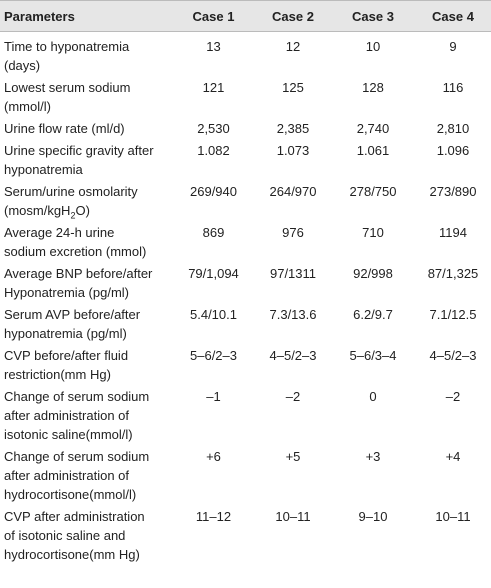  What do you see at coordinates (293, 273) in the screenshot?
I see `value-cell: 97/1311` at bounding box center [293, 273].